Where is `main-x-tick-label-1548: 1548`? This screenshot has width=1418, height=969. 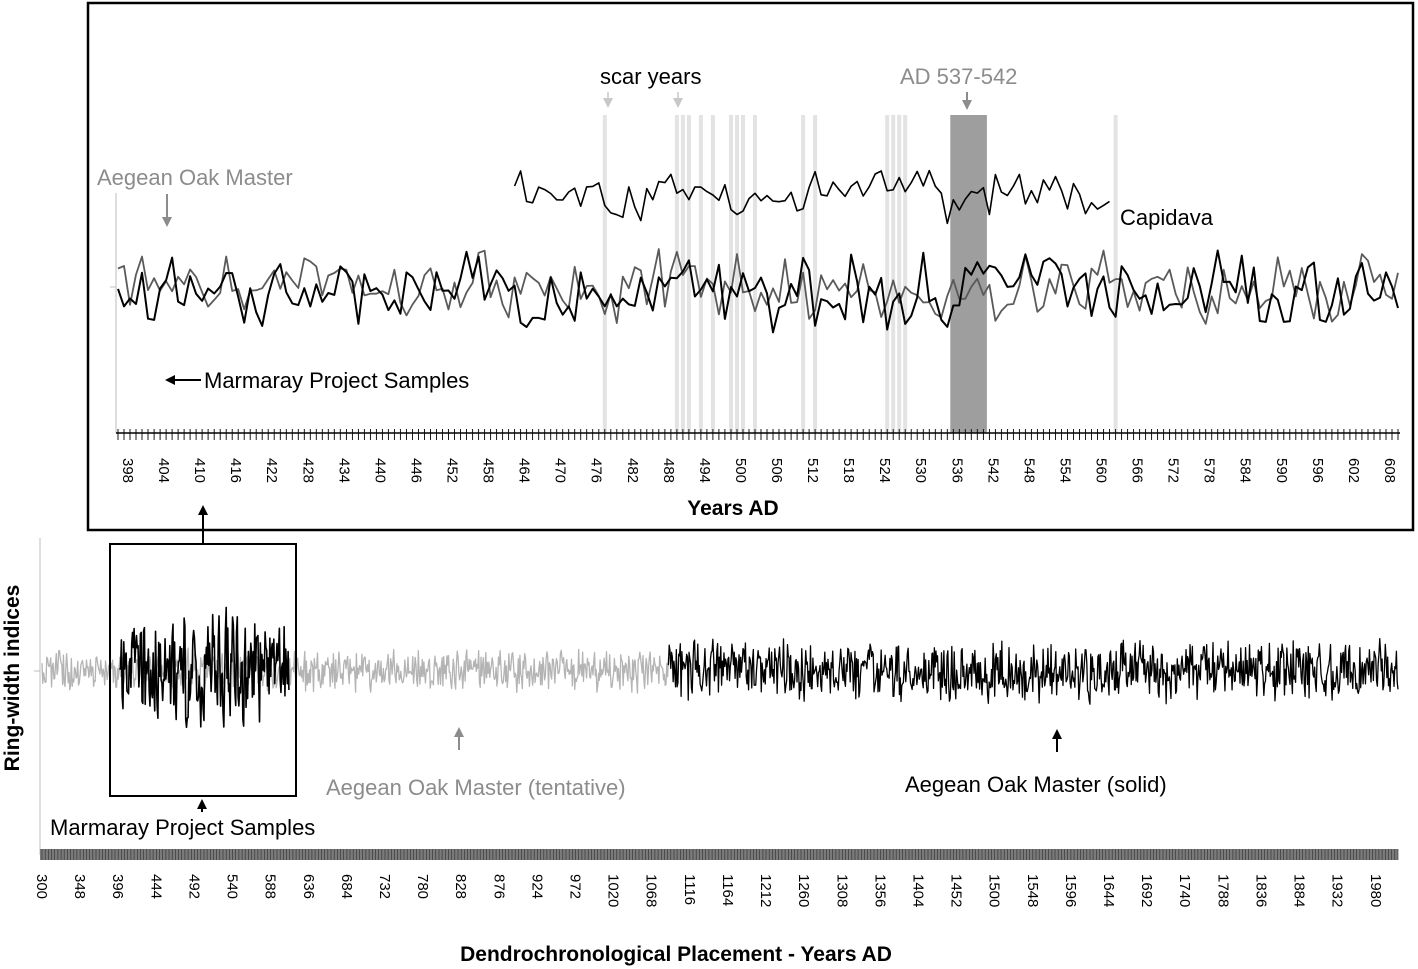 main-x-tick-label-1548: 1548 is located at coordinates (1032, 890).